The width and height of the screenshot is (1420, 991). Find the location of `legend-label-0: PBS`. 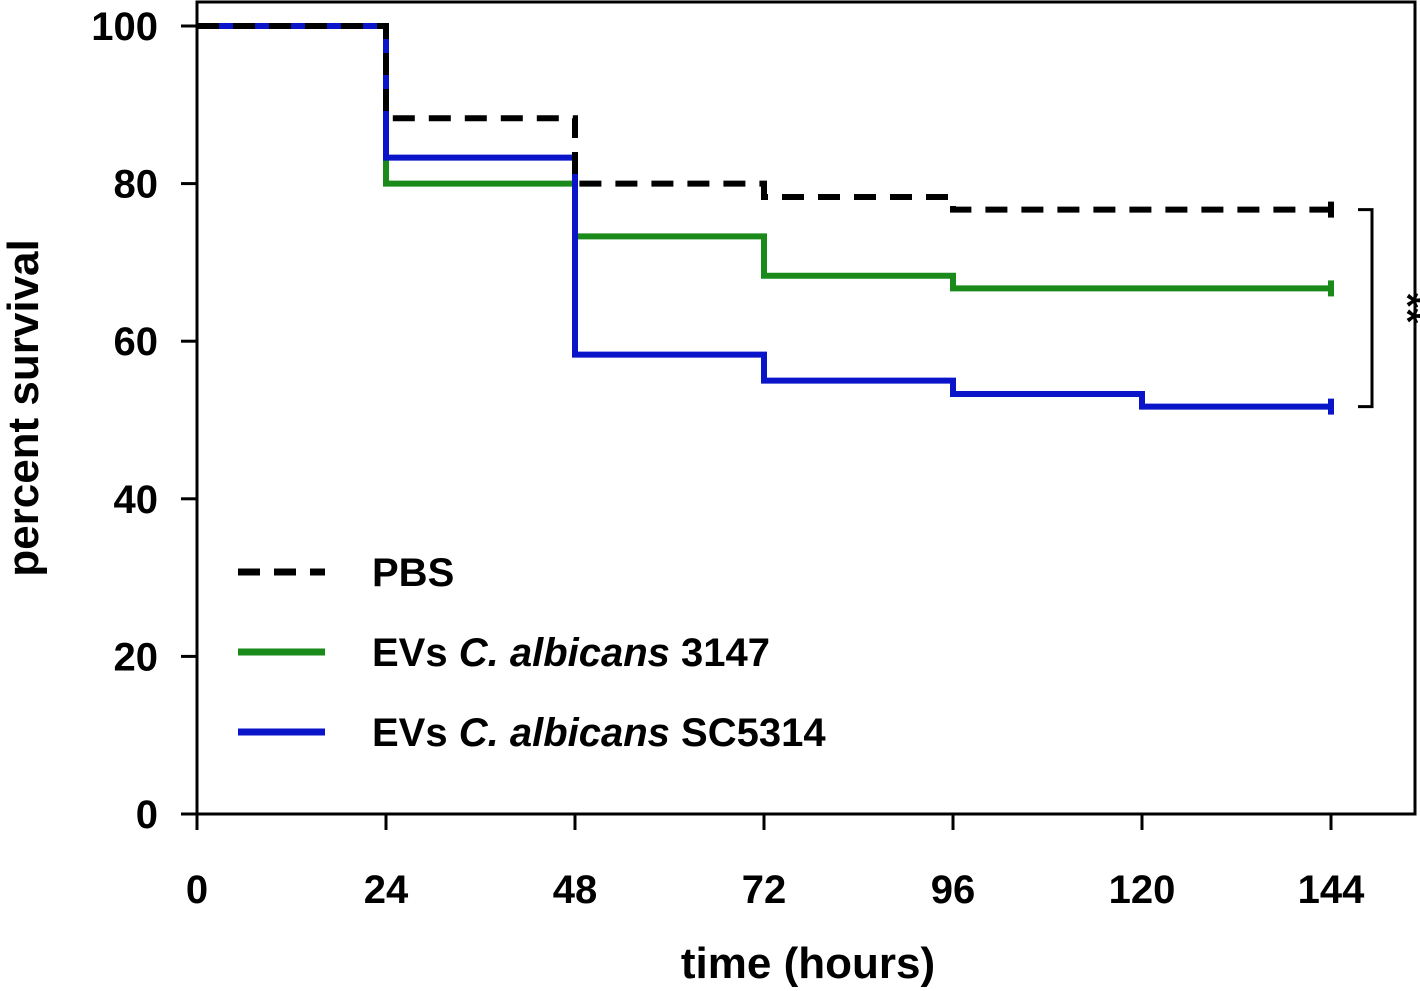

legend-label-0: PBS is located at coordinates (413, 573).